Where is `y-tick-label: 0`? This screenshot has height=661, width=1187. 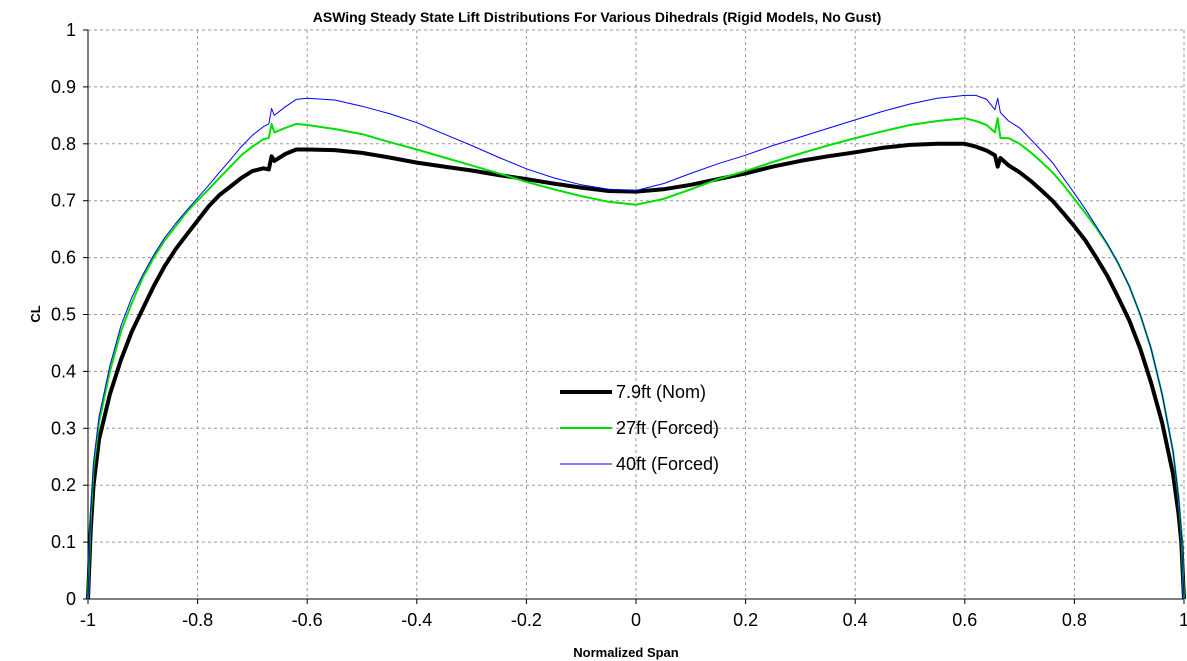
y-tick-label: 0 is located at coordinates (71, 599).